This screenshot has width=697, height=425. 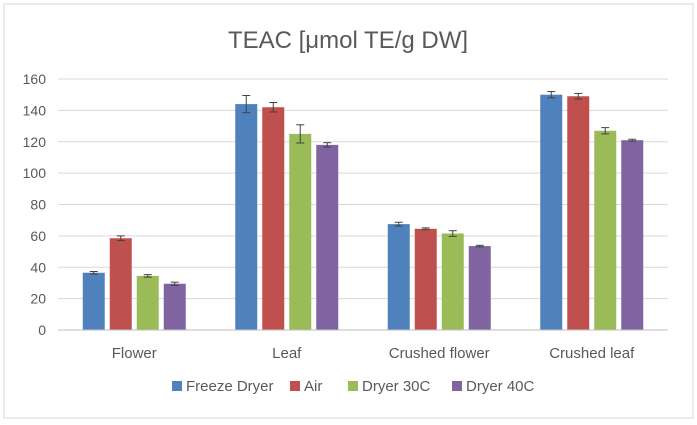 I want to click on x-category-label: Crushed leaf, so click(x=592, y=353).